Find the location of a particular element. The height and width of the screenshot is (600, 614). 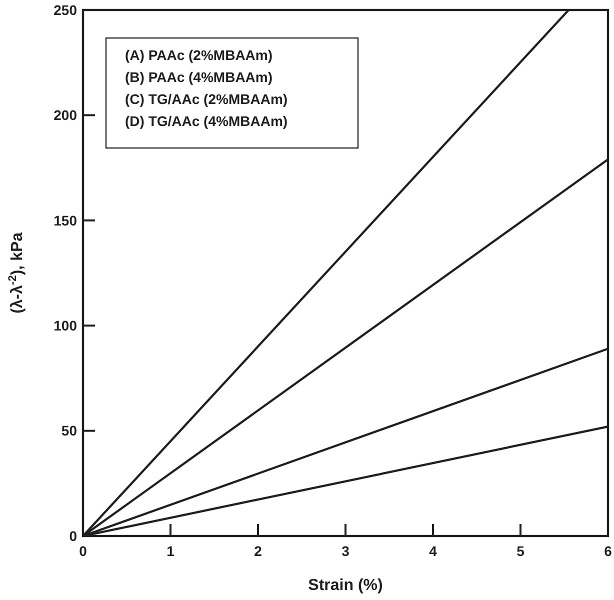

y-tick-label: 150 is located at coordinates (66, 220).